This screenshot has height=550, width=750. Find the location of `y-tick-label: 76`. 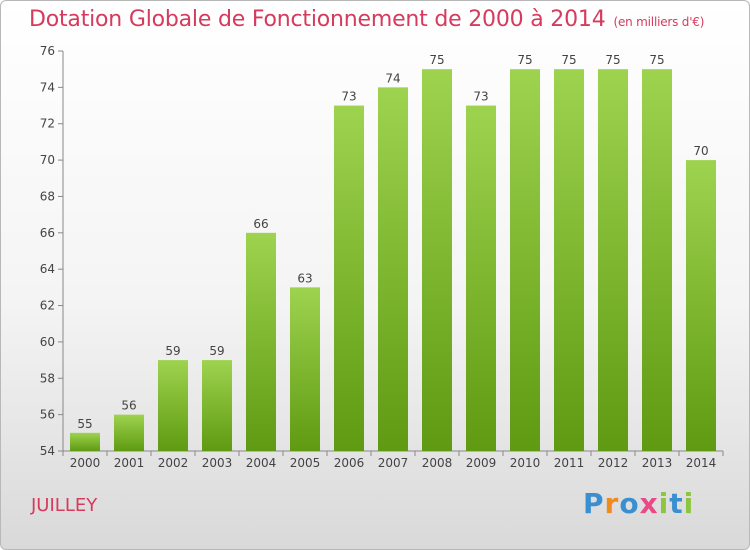

y-tick-label: 76 is located at coordinates (47, 51).